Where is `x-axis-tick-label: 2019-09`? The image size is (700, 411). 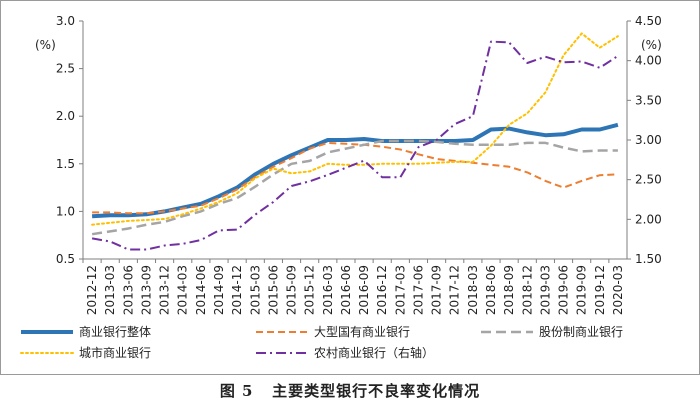
x-axis-tick-label: 2019-09 is located at coordinates (582, 290).